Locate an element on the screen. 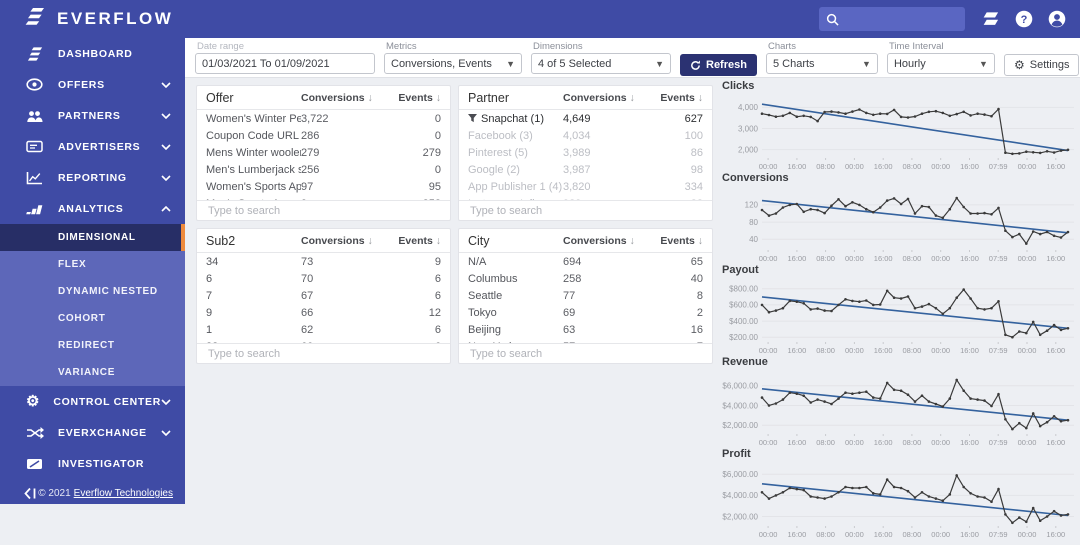  help-icon: ? is located at coordinates (1023, 19).